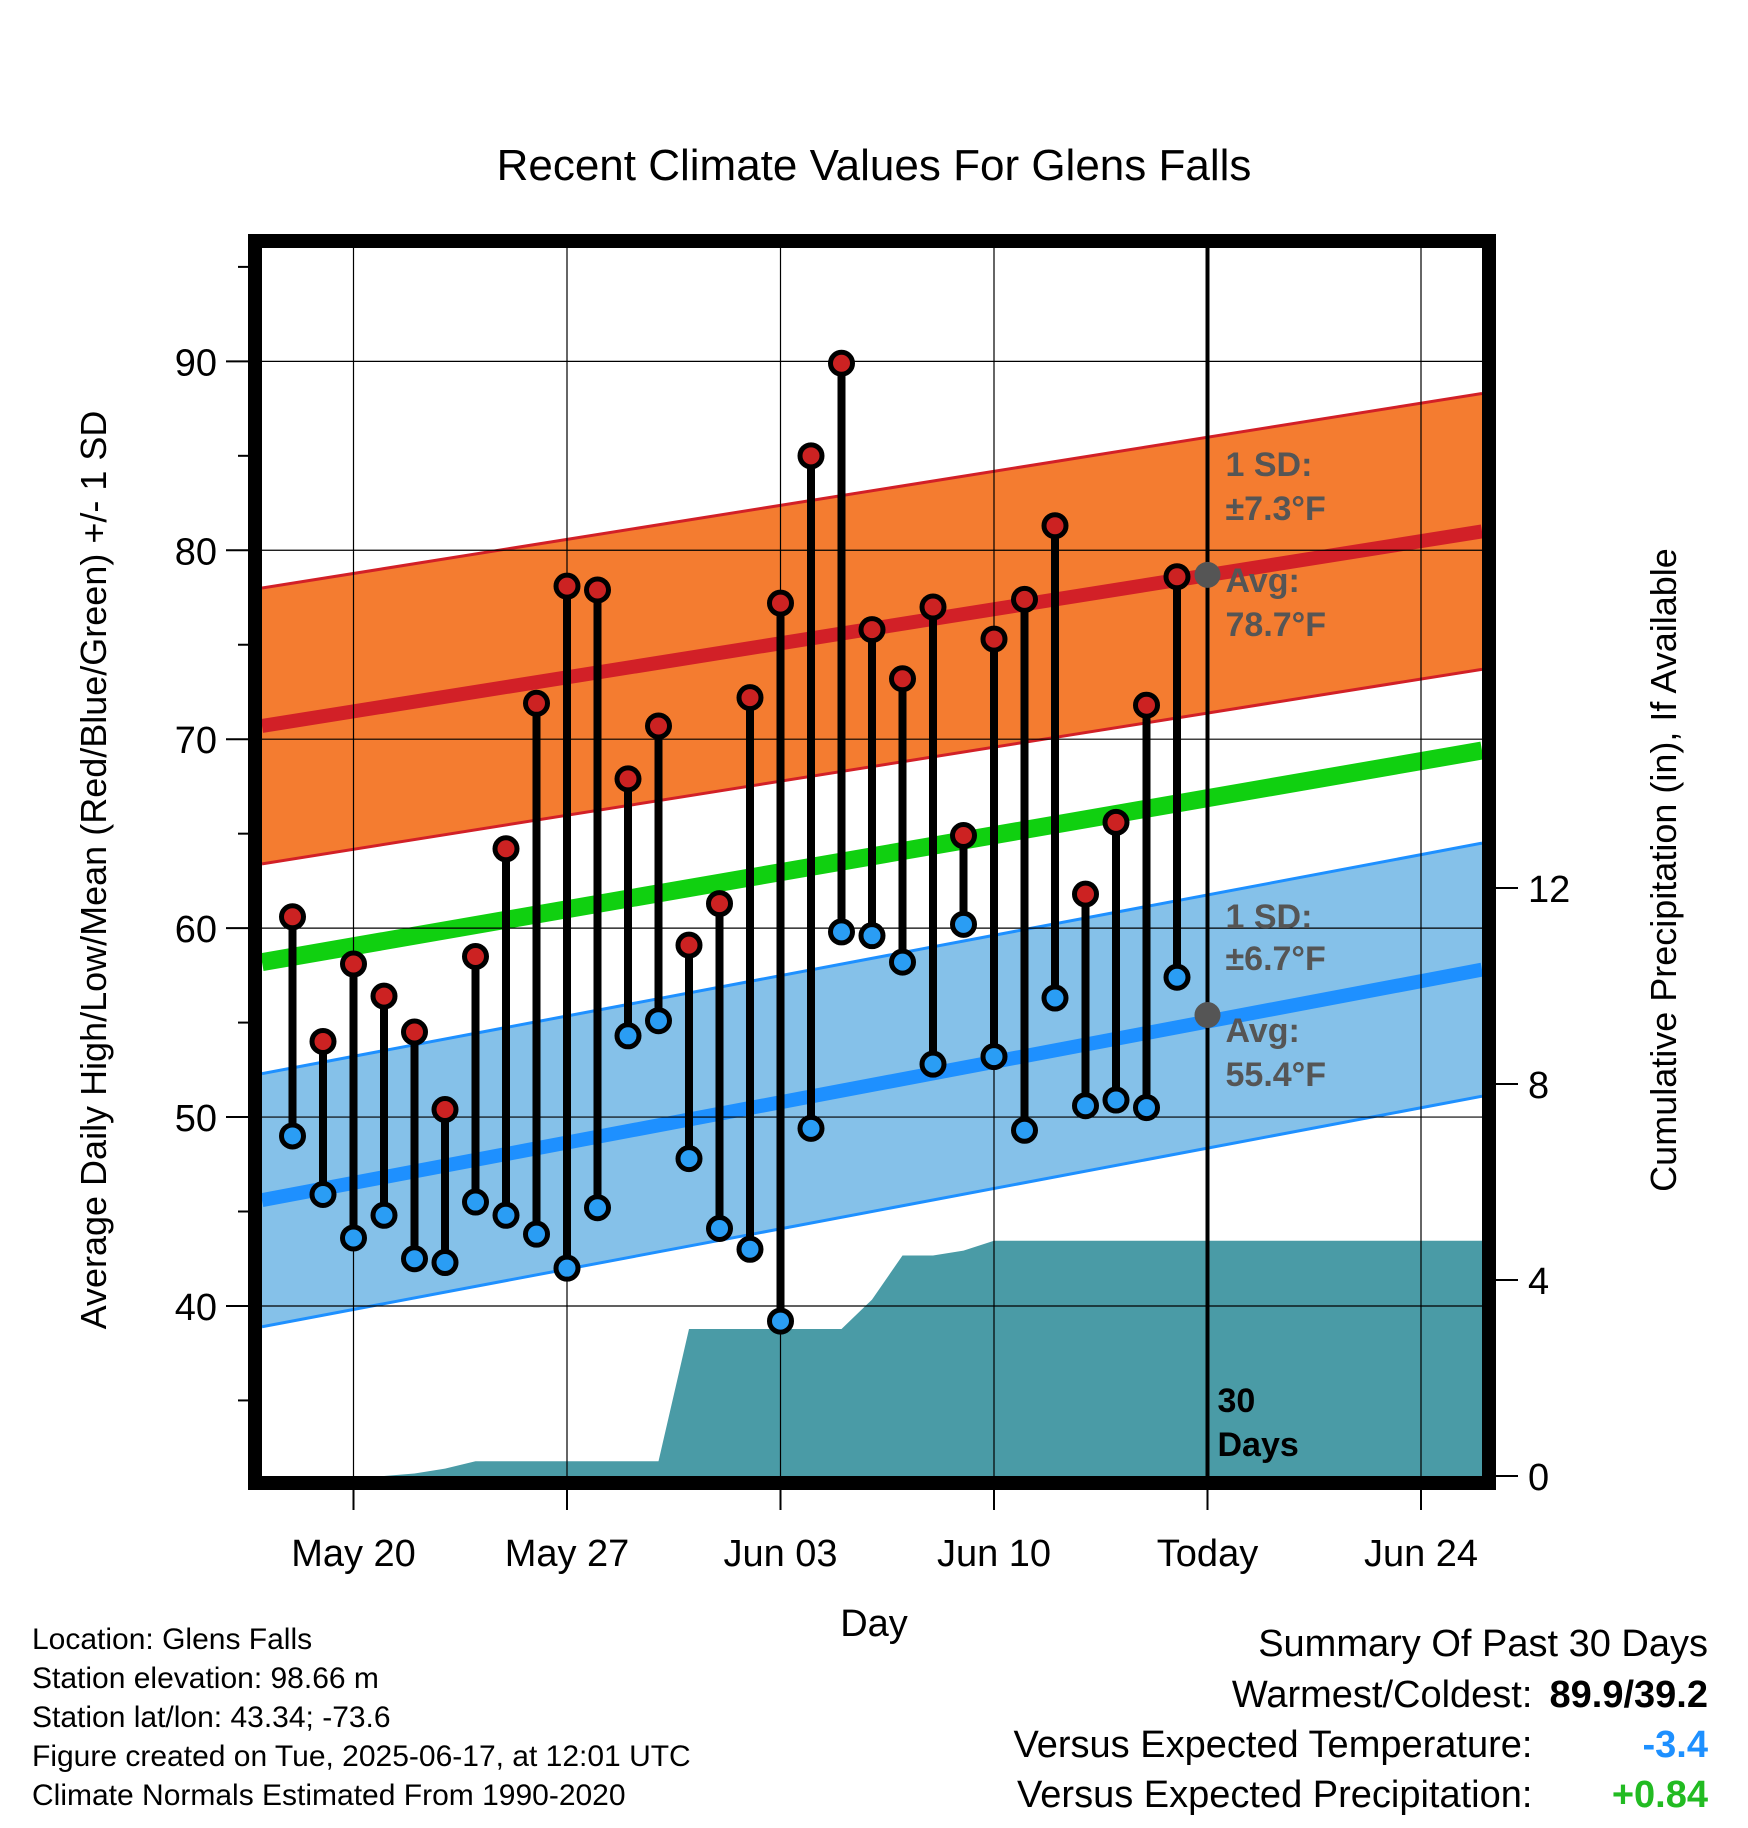  I want to click on low-sd-value: ±6.7°F, so click(1276, 959).